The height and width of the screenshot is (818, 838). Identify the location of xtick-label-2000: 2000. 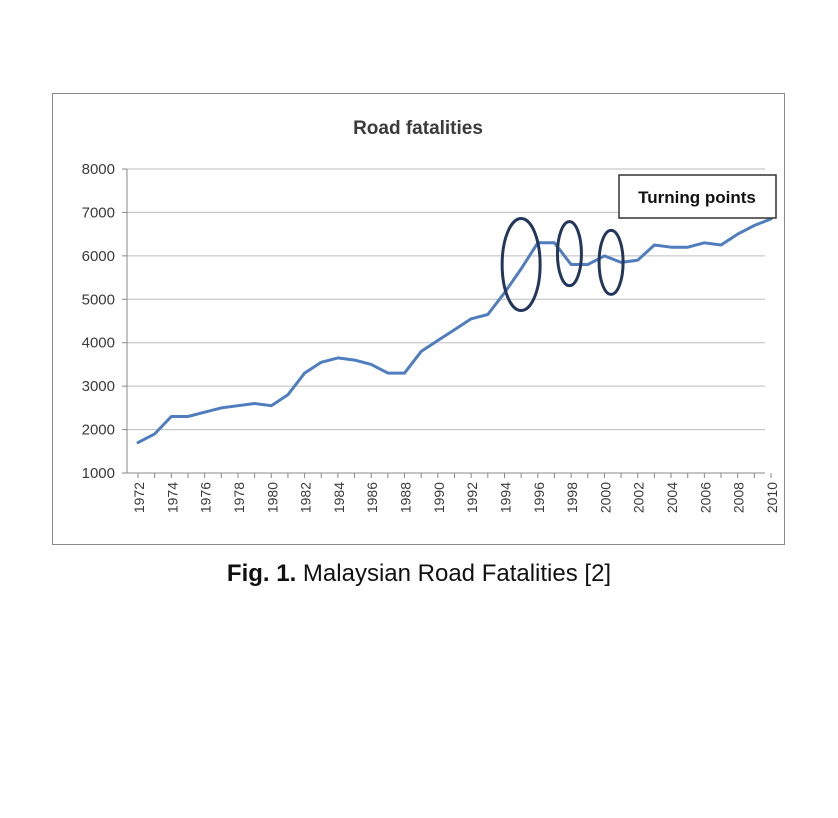
(605, 497).